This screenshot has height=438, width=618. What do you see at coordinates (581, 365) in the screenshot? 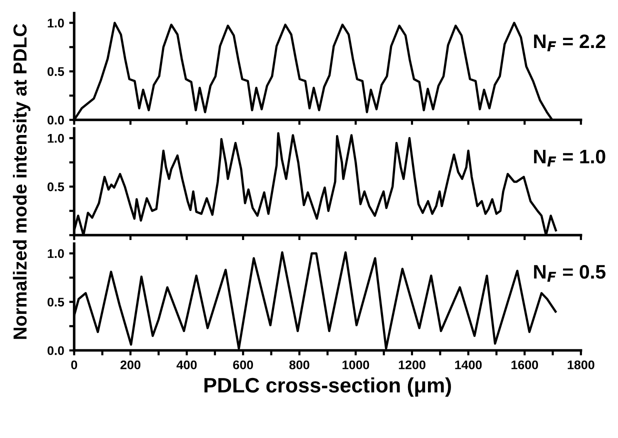
I see `x-tick-label: 1800` at bounding box center [581, 365].